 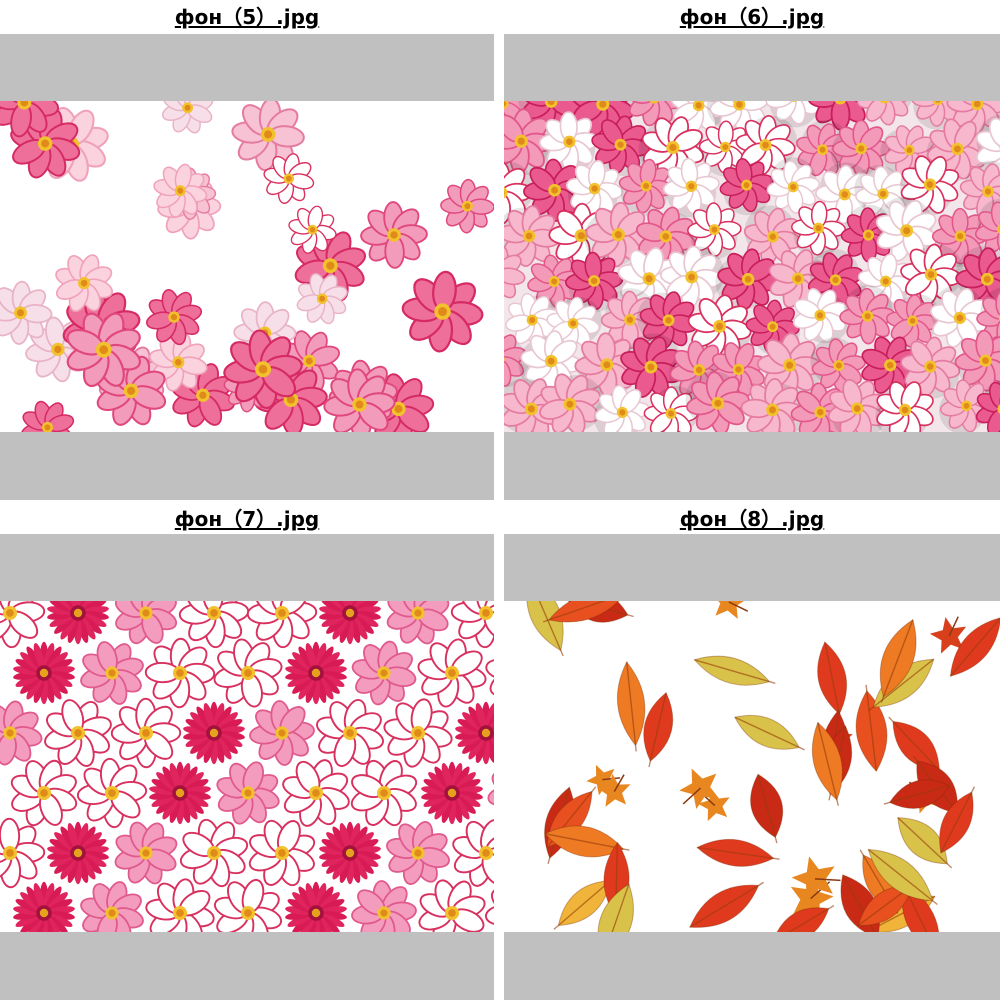 I want to click on file-name-link: фон（7）.jpg, so click(x=247, y=519).